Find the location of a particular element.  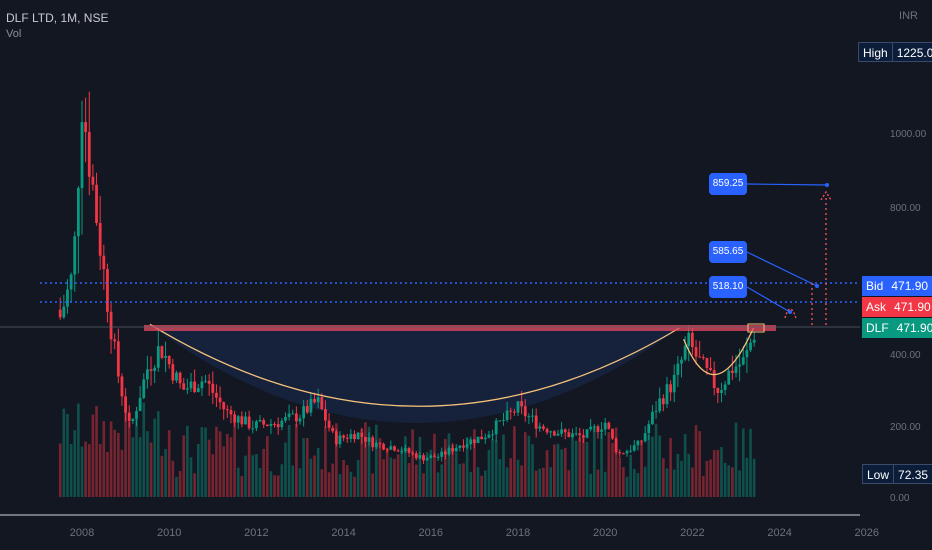

last-label: DLF is located at coordinates (877, 328).